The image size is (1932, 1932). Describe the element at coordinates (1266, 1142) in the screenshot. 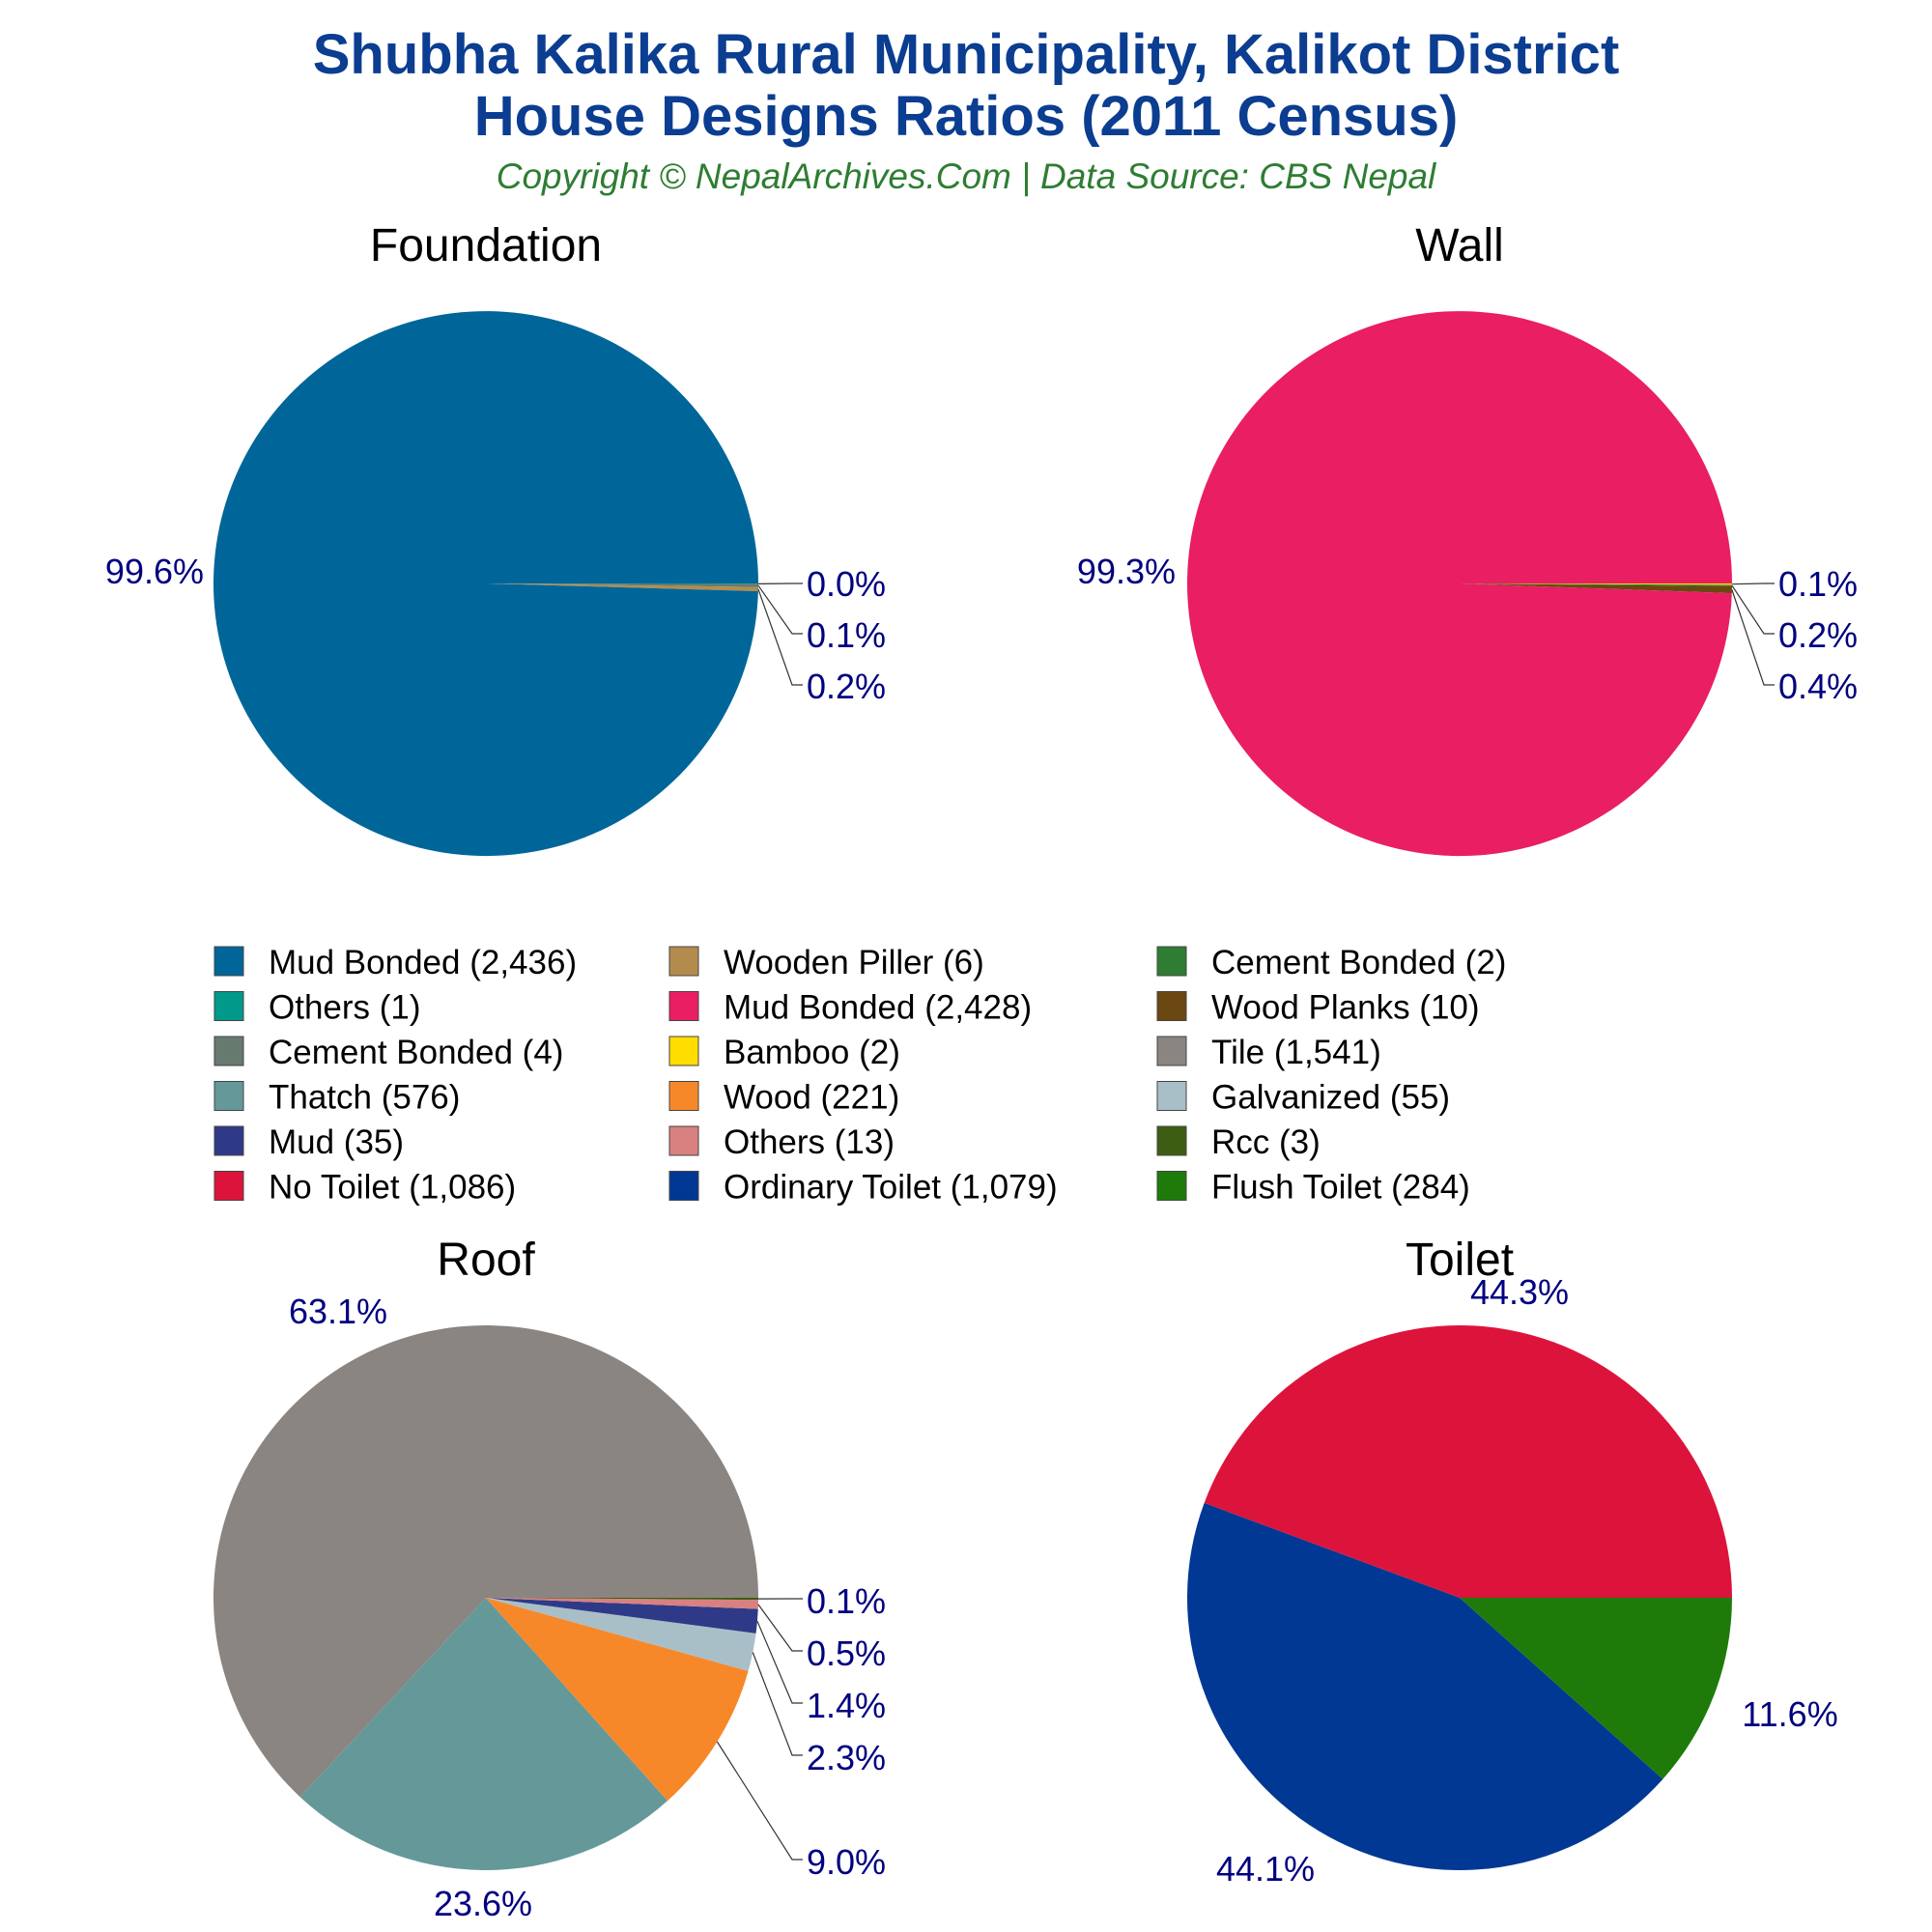

I see `legend-label: Rcc (3)` at that location.